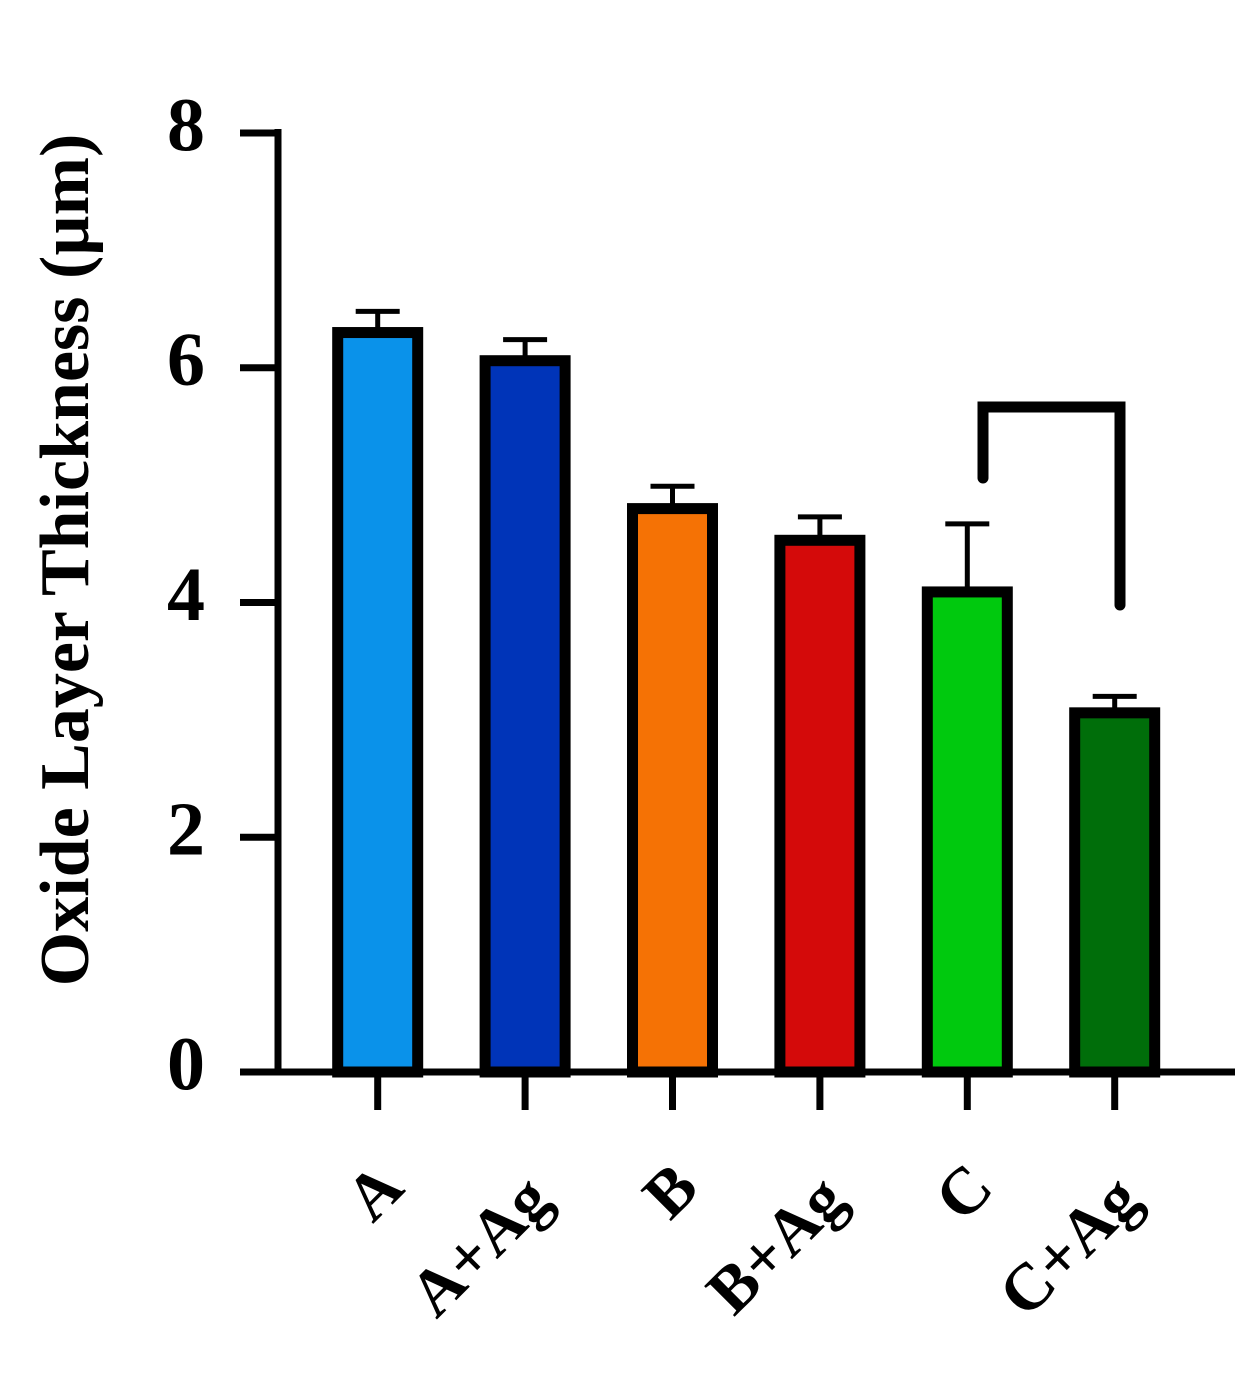  What do you see at coordinates (186, 830) in the screenshot?
I see `y-tick-label: 2` at bounding box center [186, 830].